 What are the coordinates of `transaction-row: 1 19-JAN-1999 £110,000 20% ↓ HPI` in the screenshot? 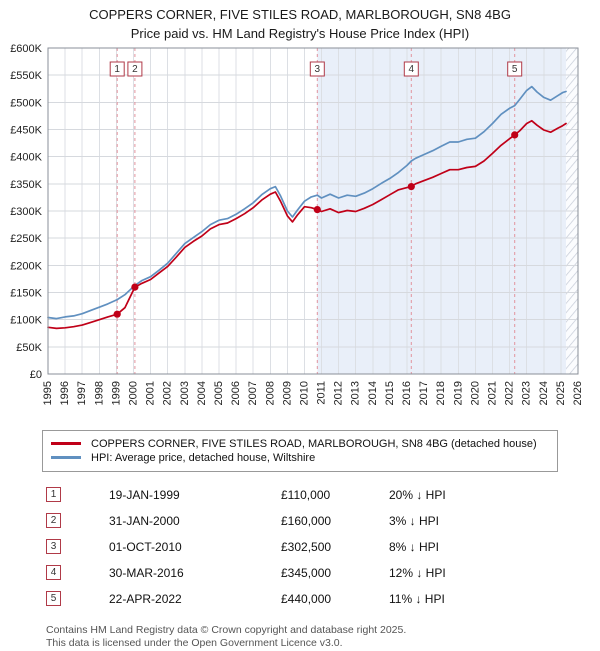 It's located at (323, 495).